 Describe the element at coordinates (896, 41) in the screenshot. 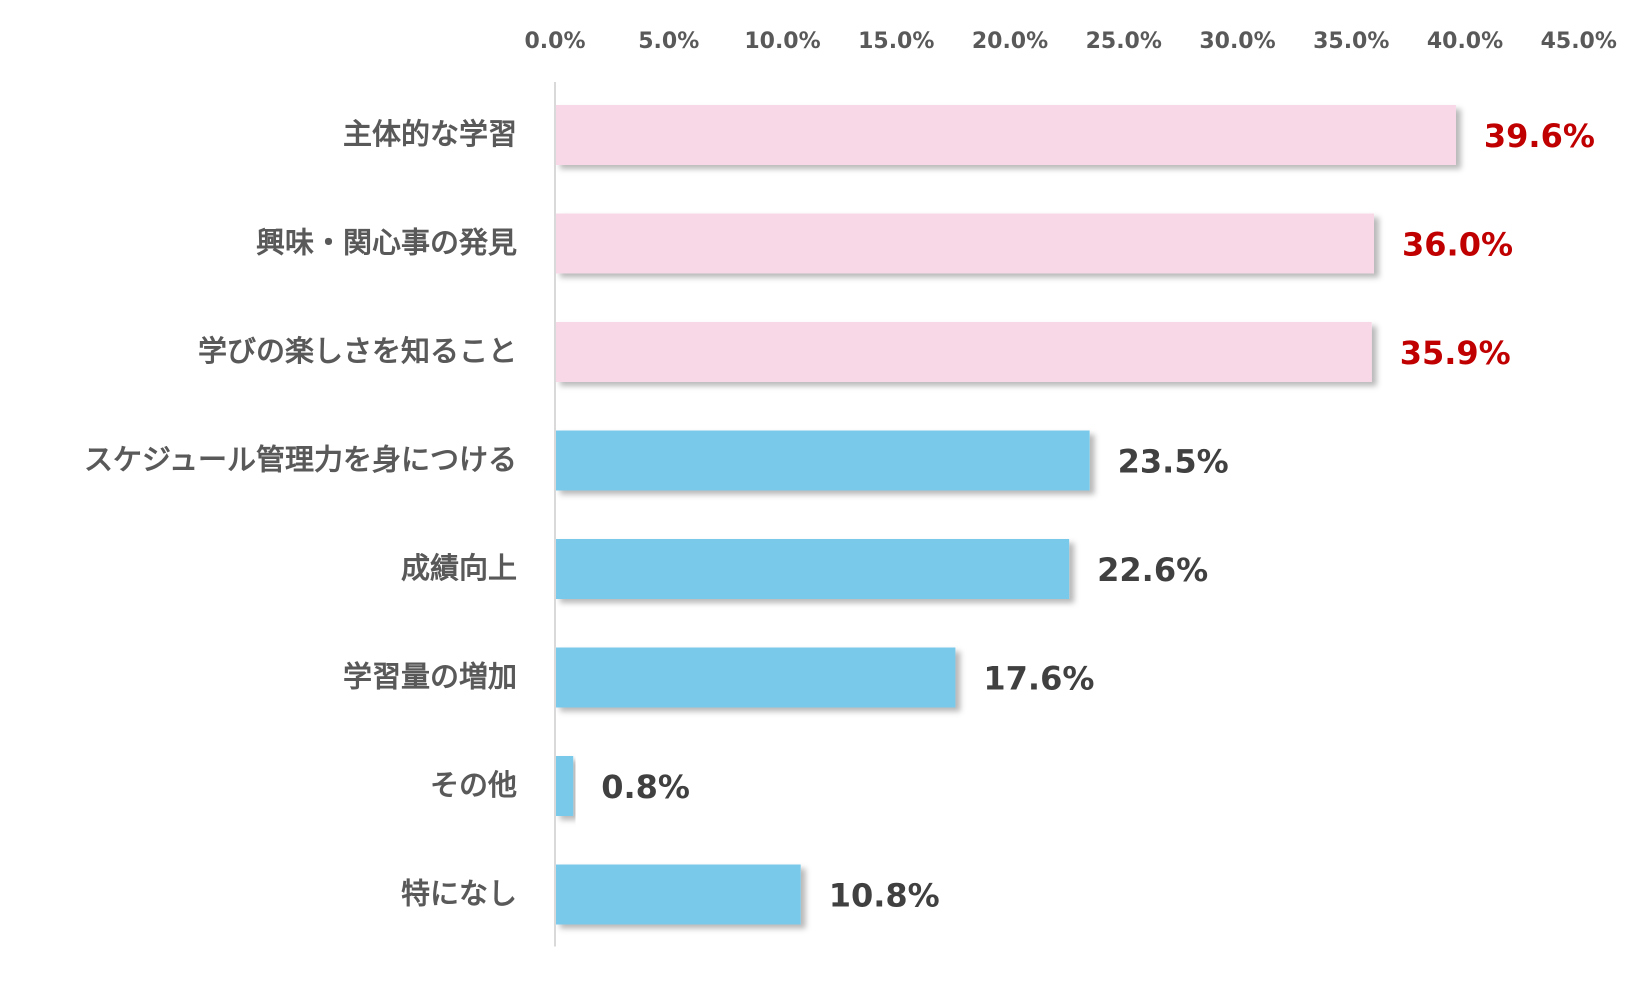

I see `x-tick-label: 15.0%` at that location.